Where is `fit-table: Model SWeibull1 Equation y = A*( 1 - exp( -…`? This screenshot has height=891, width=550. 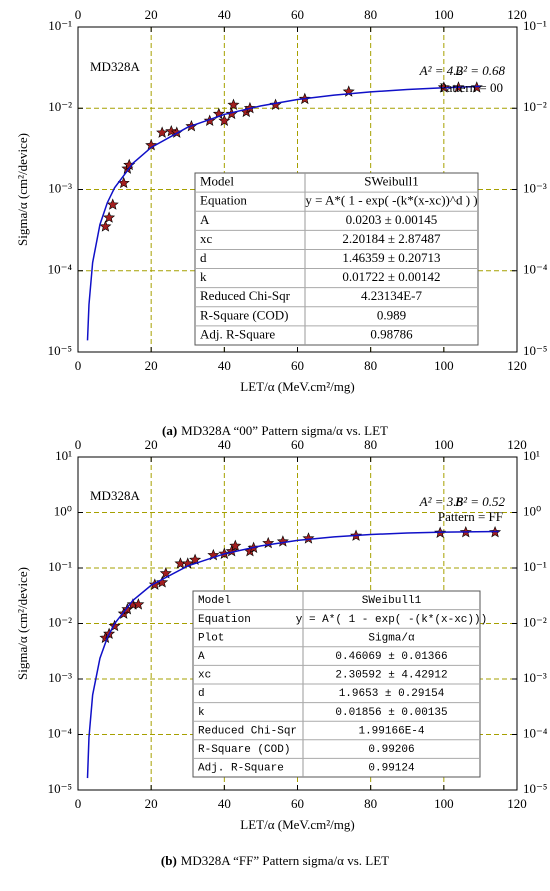
fit-table: Model SWeibull1 Equation y = A*( 1 - exp( -… is located at coordinates (336, 259).